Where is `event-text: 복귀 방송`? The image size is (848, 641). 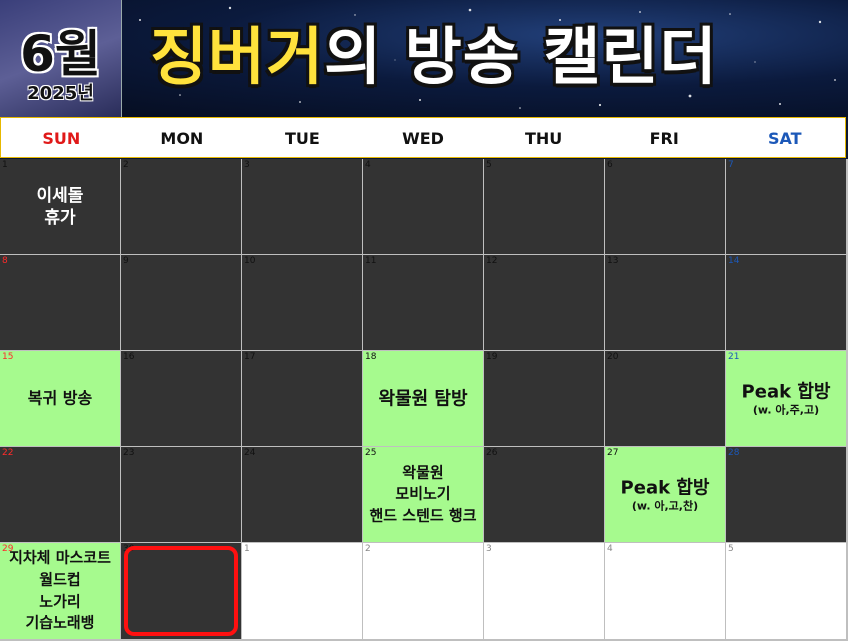 event-text: 복귀 방송 is located at coordinates (60, 398).